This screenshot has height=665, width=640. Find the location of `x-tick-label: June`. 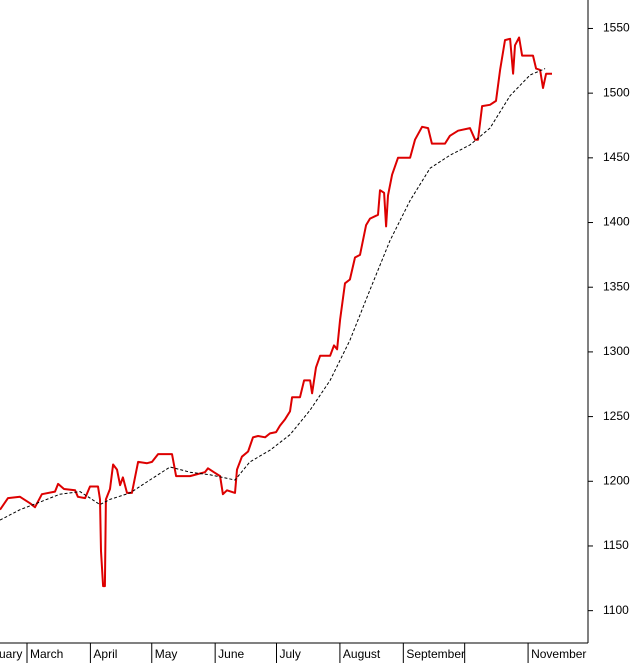

x-tick-label: June is located at coordinates (231, 654).